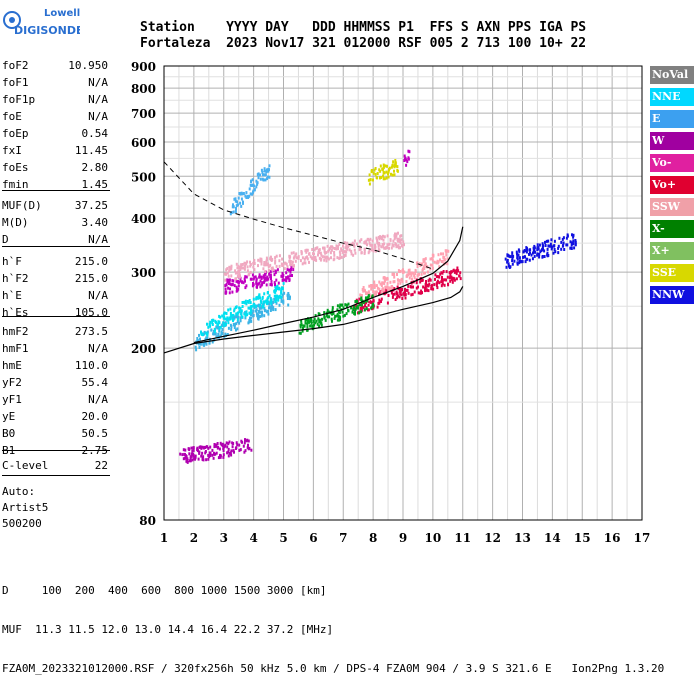  I want to click on x-tick-label: 9, so click(403, 538).